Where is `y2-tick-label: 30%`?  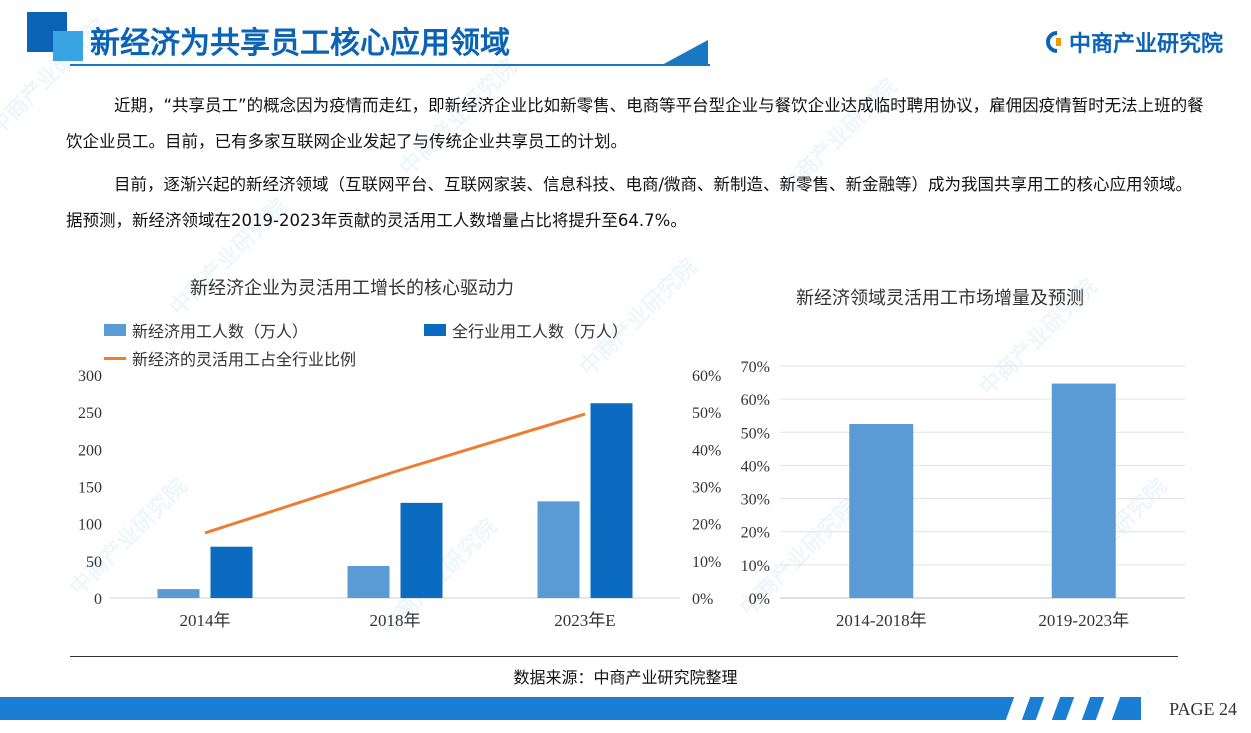
y2-tick-label: 30% is located at coordinates (706, 488).